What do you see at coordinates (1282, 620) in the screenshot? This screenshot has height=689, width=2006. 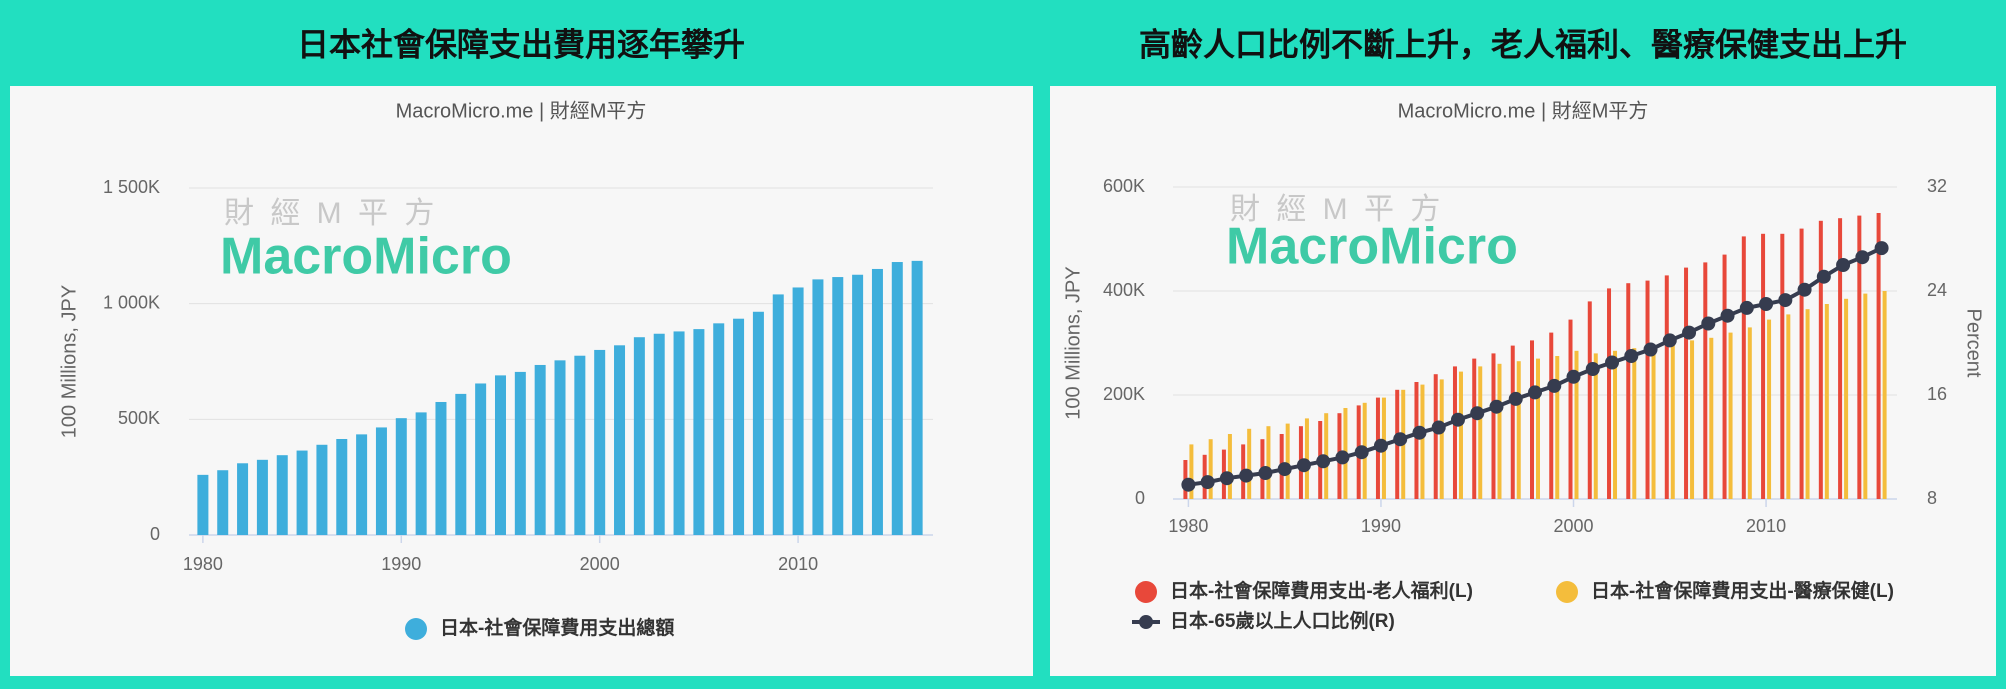 I see `legend-label: 日本-65歲以上人口比例(R)` at bounding box center [1282, 620].